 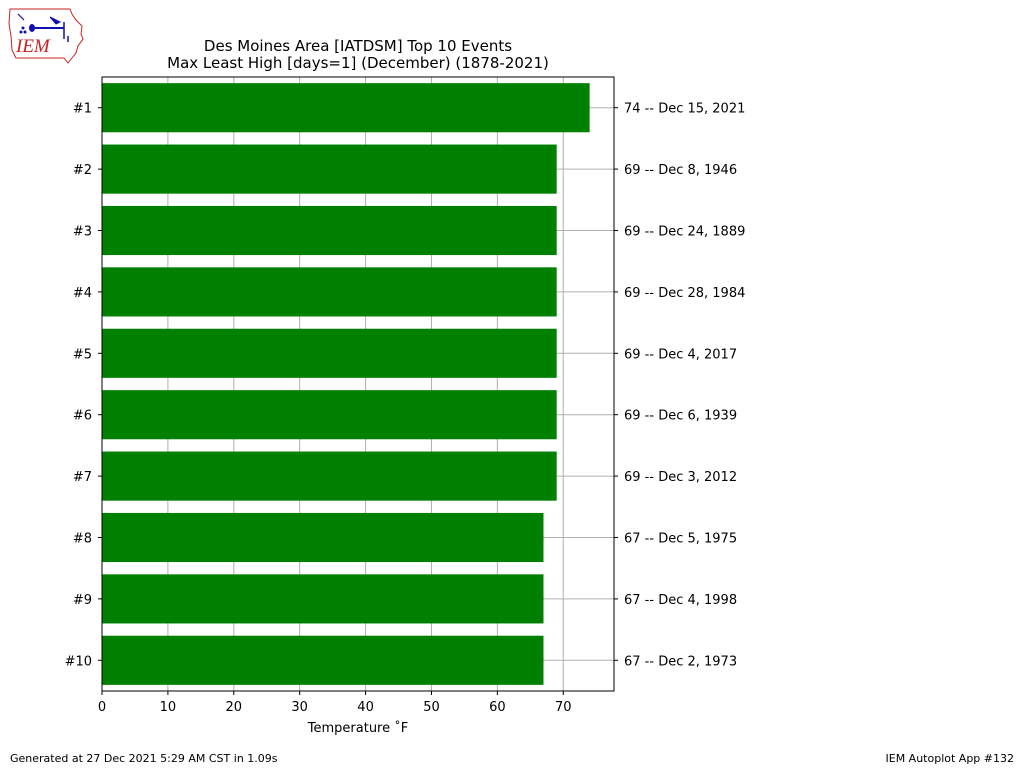 What do you see at coordinates (82, 293) in the screenshot?
I see `y-tick-label: #4` at bounding box center [82, 293].